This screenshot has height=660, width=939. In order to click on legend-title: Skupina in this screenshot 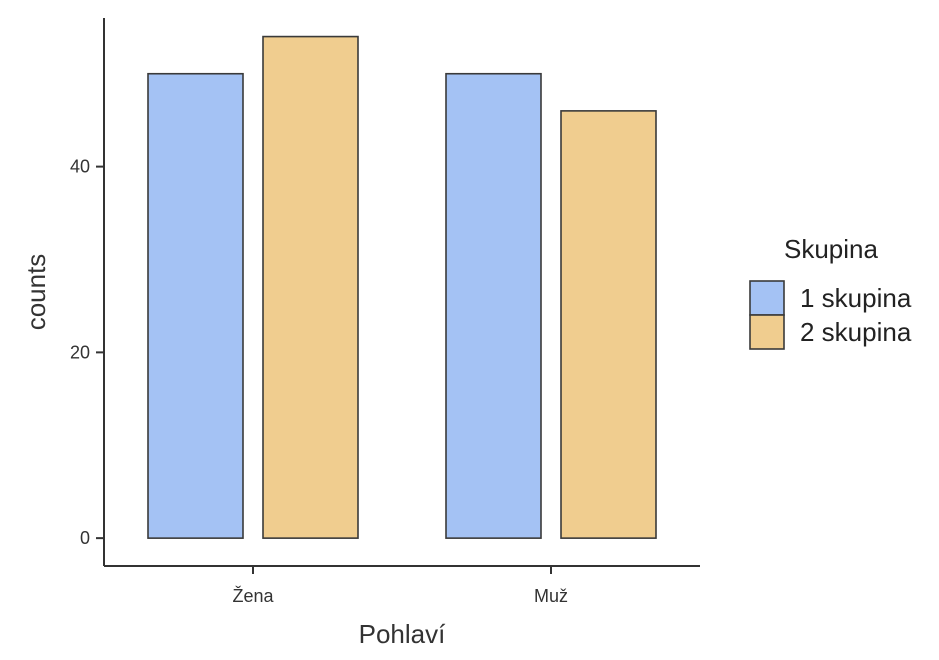, I will do `click(831, 249)`.